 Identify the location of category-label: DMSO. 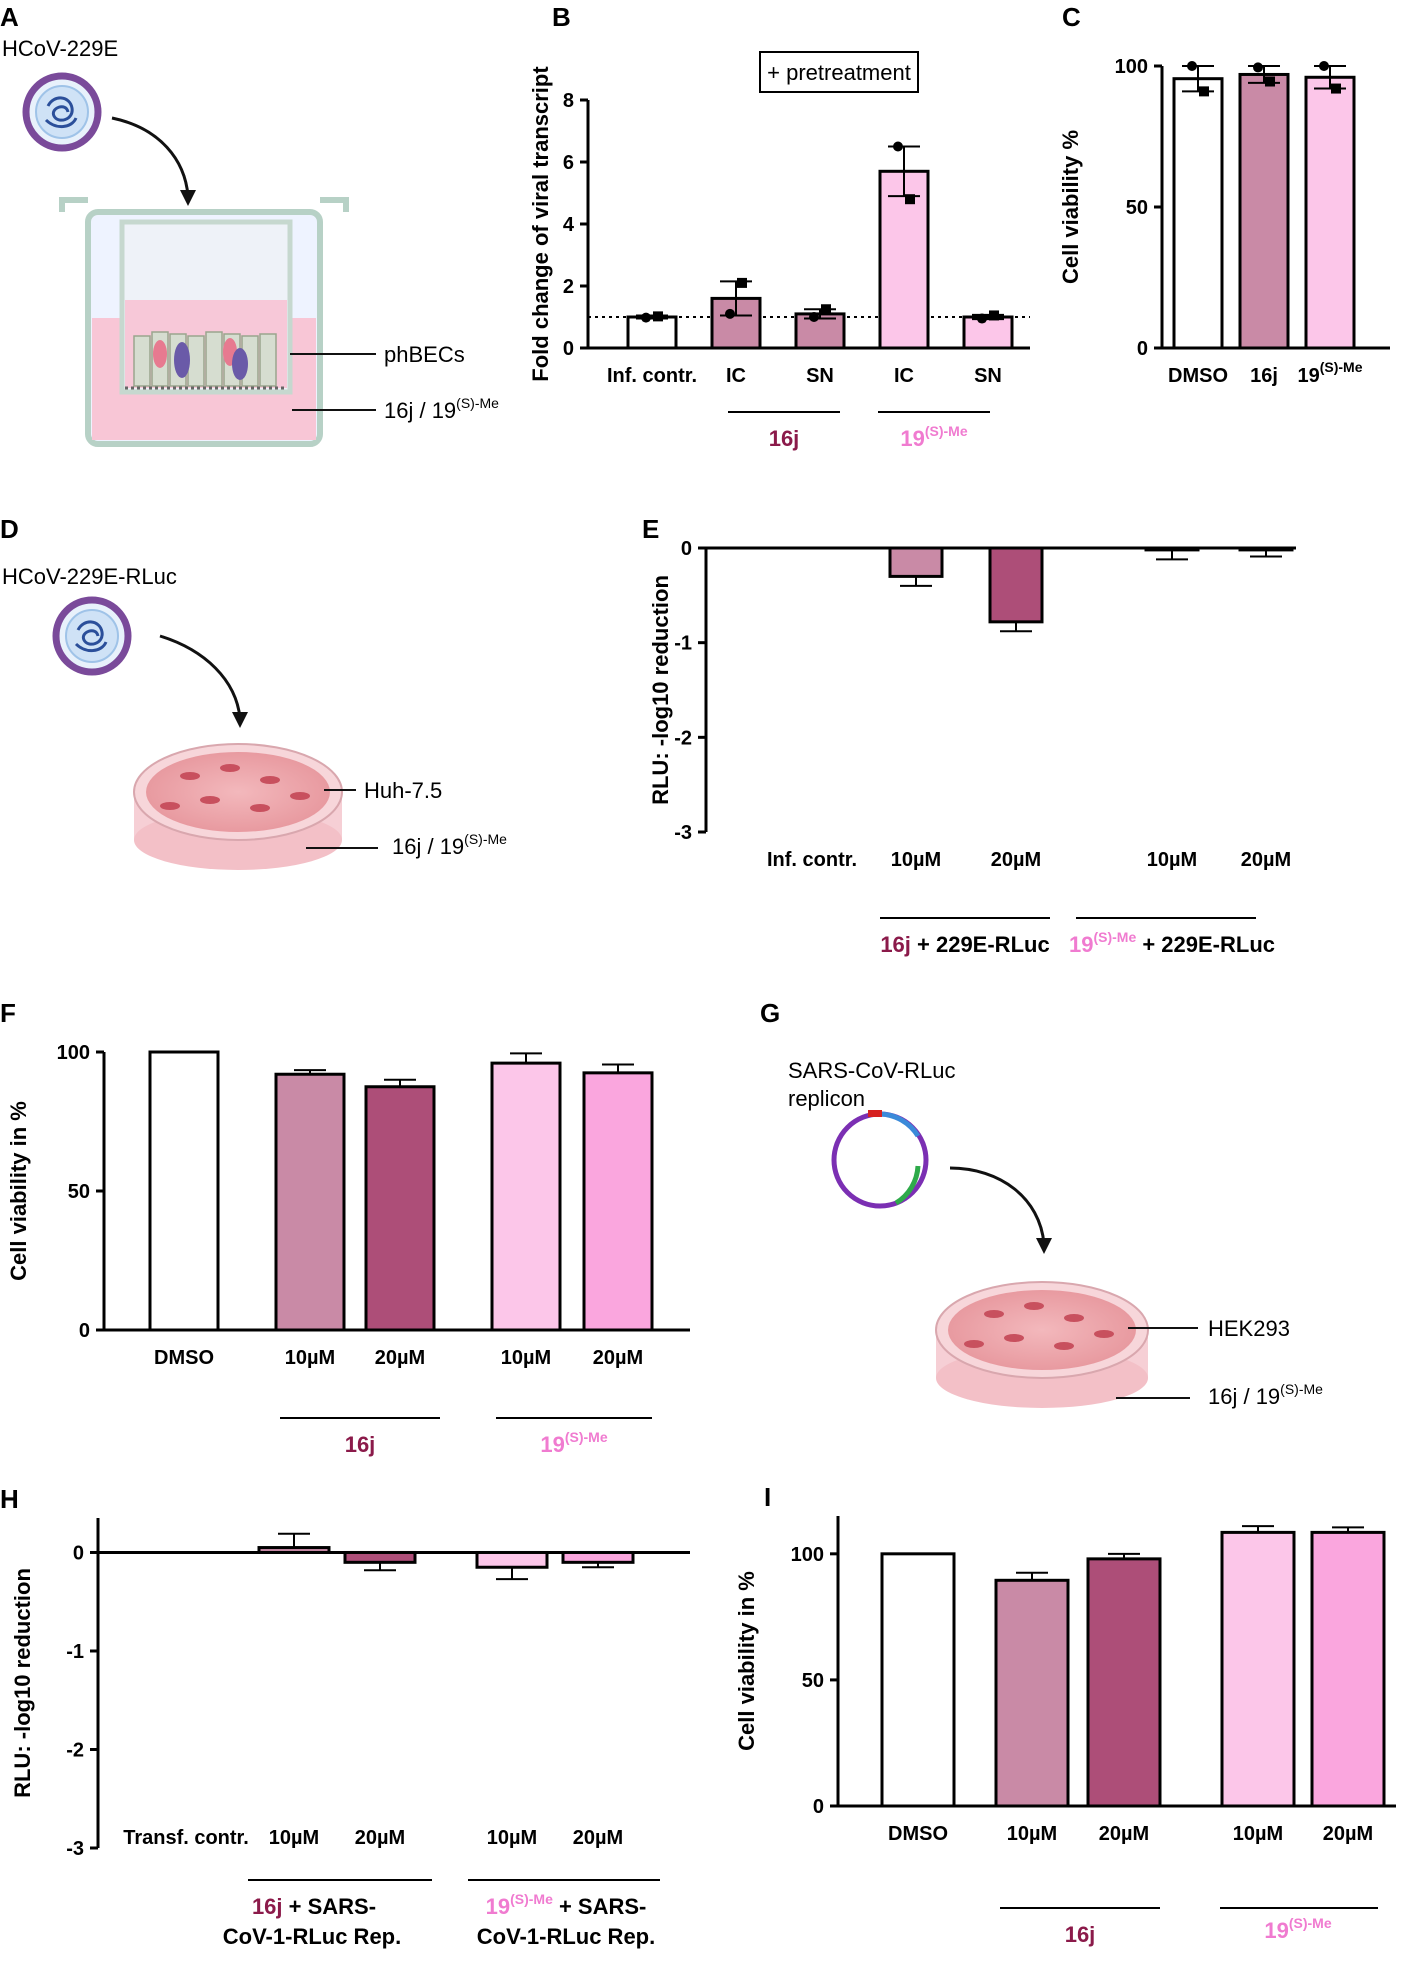
(184, 1358).